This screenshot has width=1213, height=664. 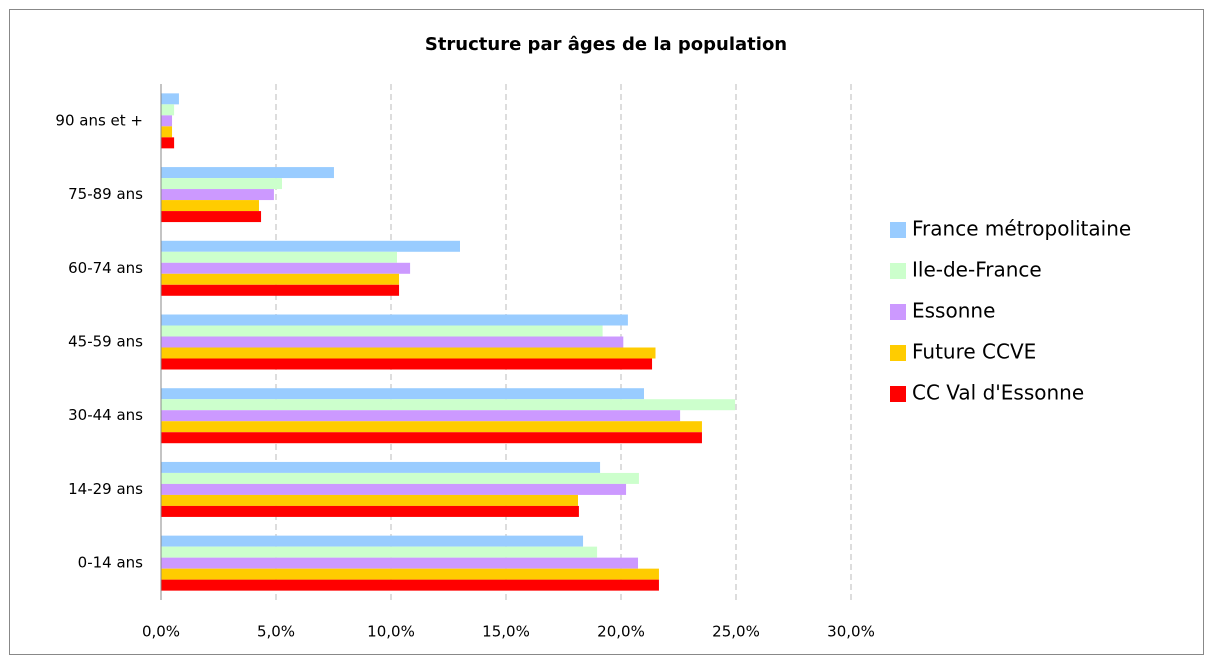 What do you see at coordinates (736, 632) in the screenshot?
I see `x-tick-label: 25,0%` at bounding box center [736, 632].